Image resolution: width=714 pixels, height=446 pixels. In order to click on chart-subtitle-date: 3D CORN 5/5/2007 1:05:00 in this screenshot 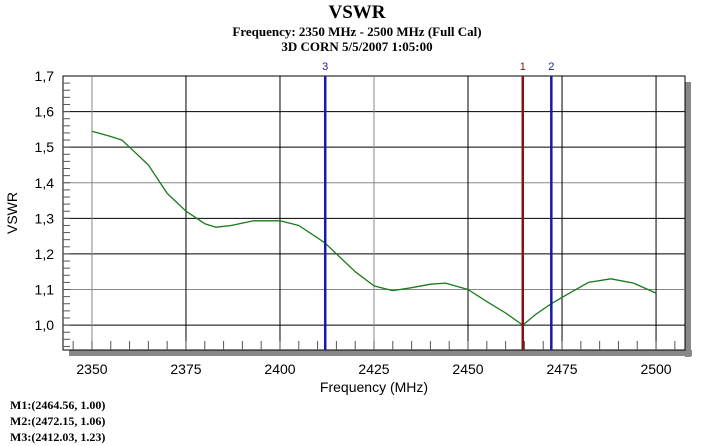, I will do `click(357, 46)`.